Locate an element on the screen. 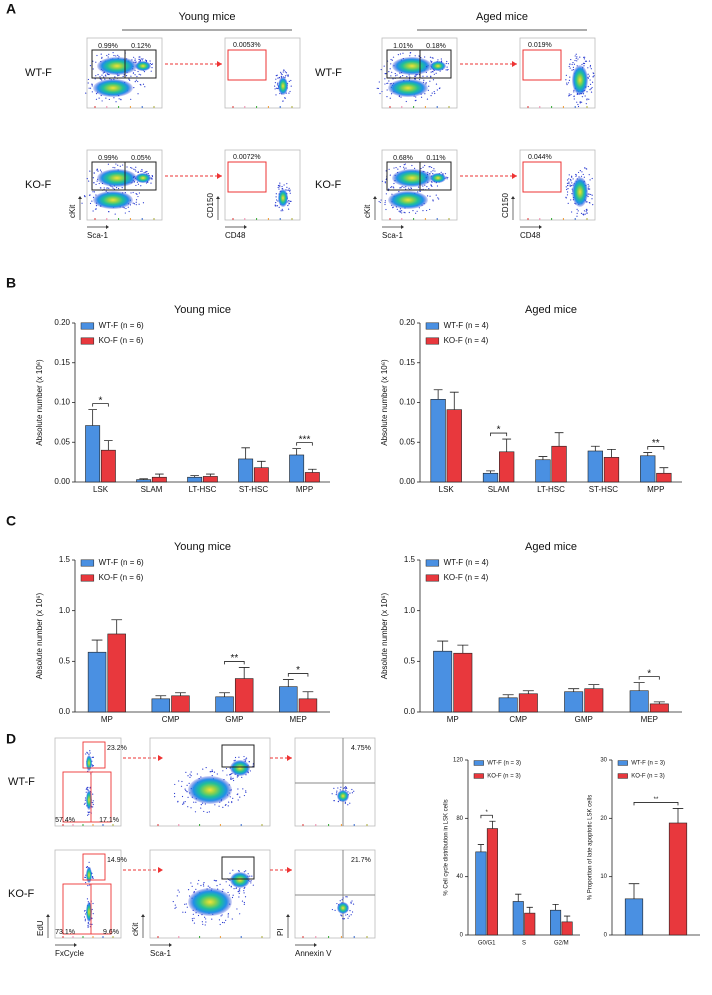 The width and height of the screenshot is (712, 995). y-tick-label: 0.20 is located at coordinates (62, 322).